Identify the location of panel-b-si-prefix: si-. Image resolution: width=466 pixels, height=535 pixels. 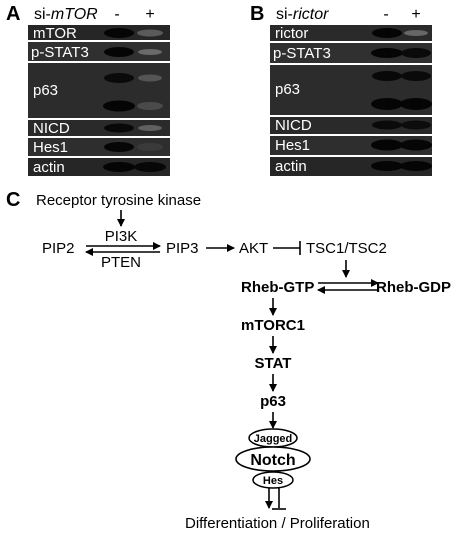
(284, 14).